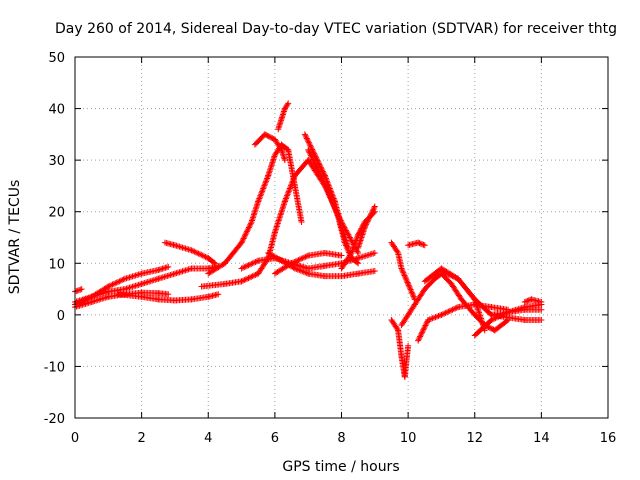  I want to click on series-arc-z, so click(516, 309).